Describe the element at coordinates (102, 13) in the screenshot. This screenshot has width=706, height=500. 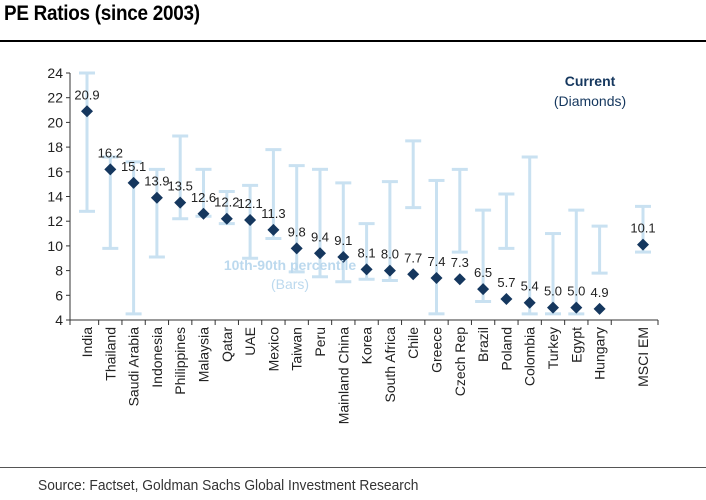
I see `chart-title: PE Ratios (since 2003)` at that location.